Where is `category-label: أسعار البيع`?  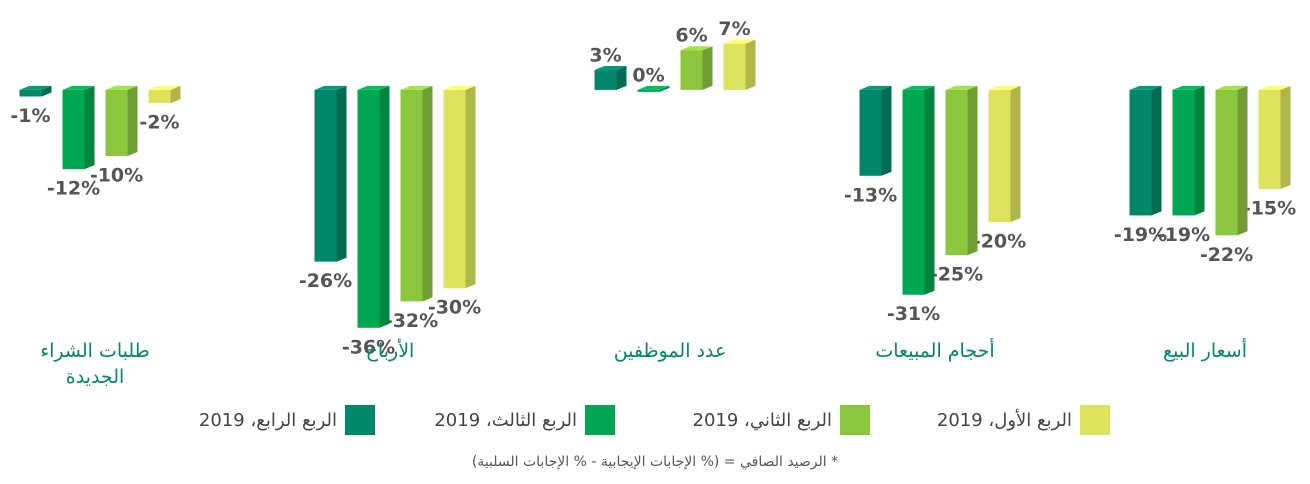
category-label: أسعار البيع is located at coordinates (1204, 351).